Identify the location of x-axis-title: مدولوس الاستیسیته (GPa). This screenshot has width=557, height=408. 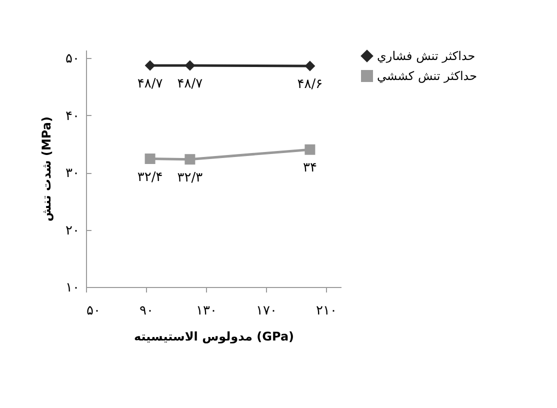
(214, 337).